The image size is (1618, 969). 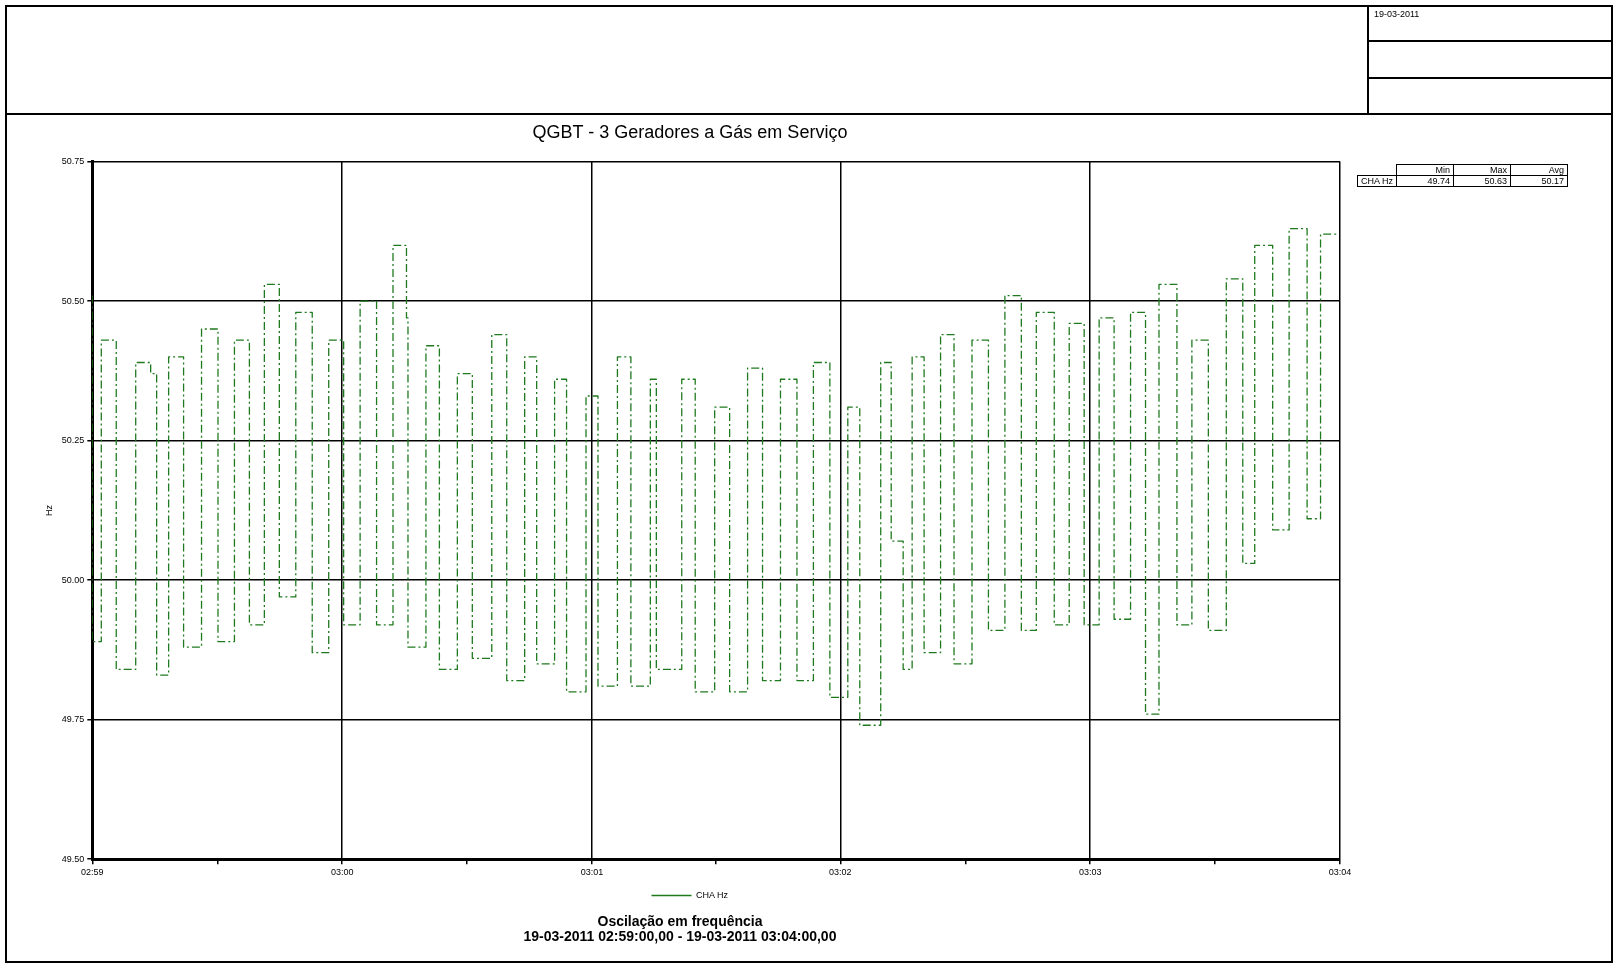 What do you see at coordinates (1397, 14) in the screenshot?
I see `text: 19-03-2011` at bounding box center [1397, 14].